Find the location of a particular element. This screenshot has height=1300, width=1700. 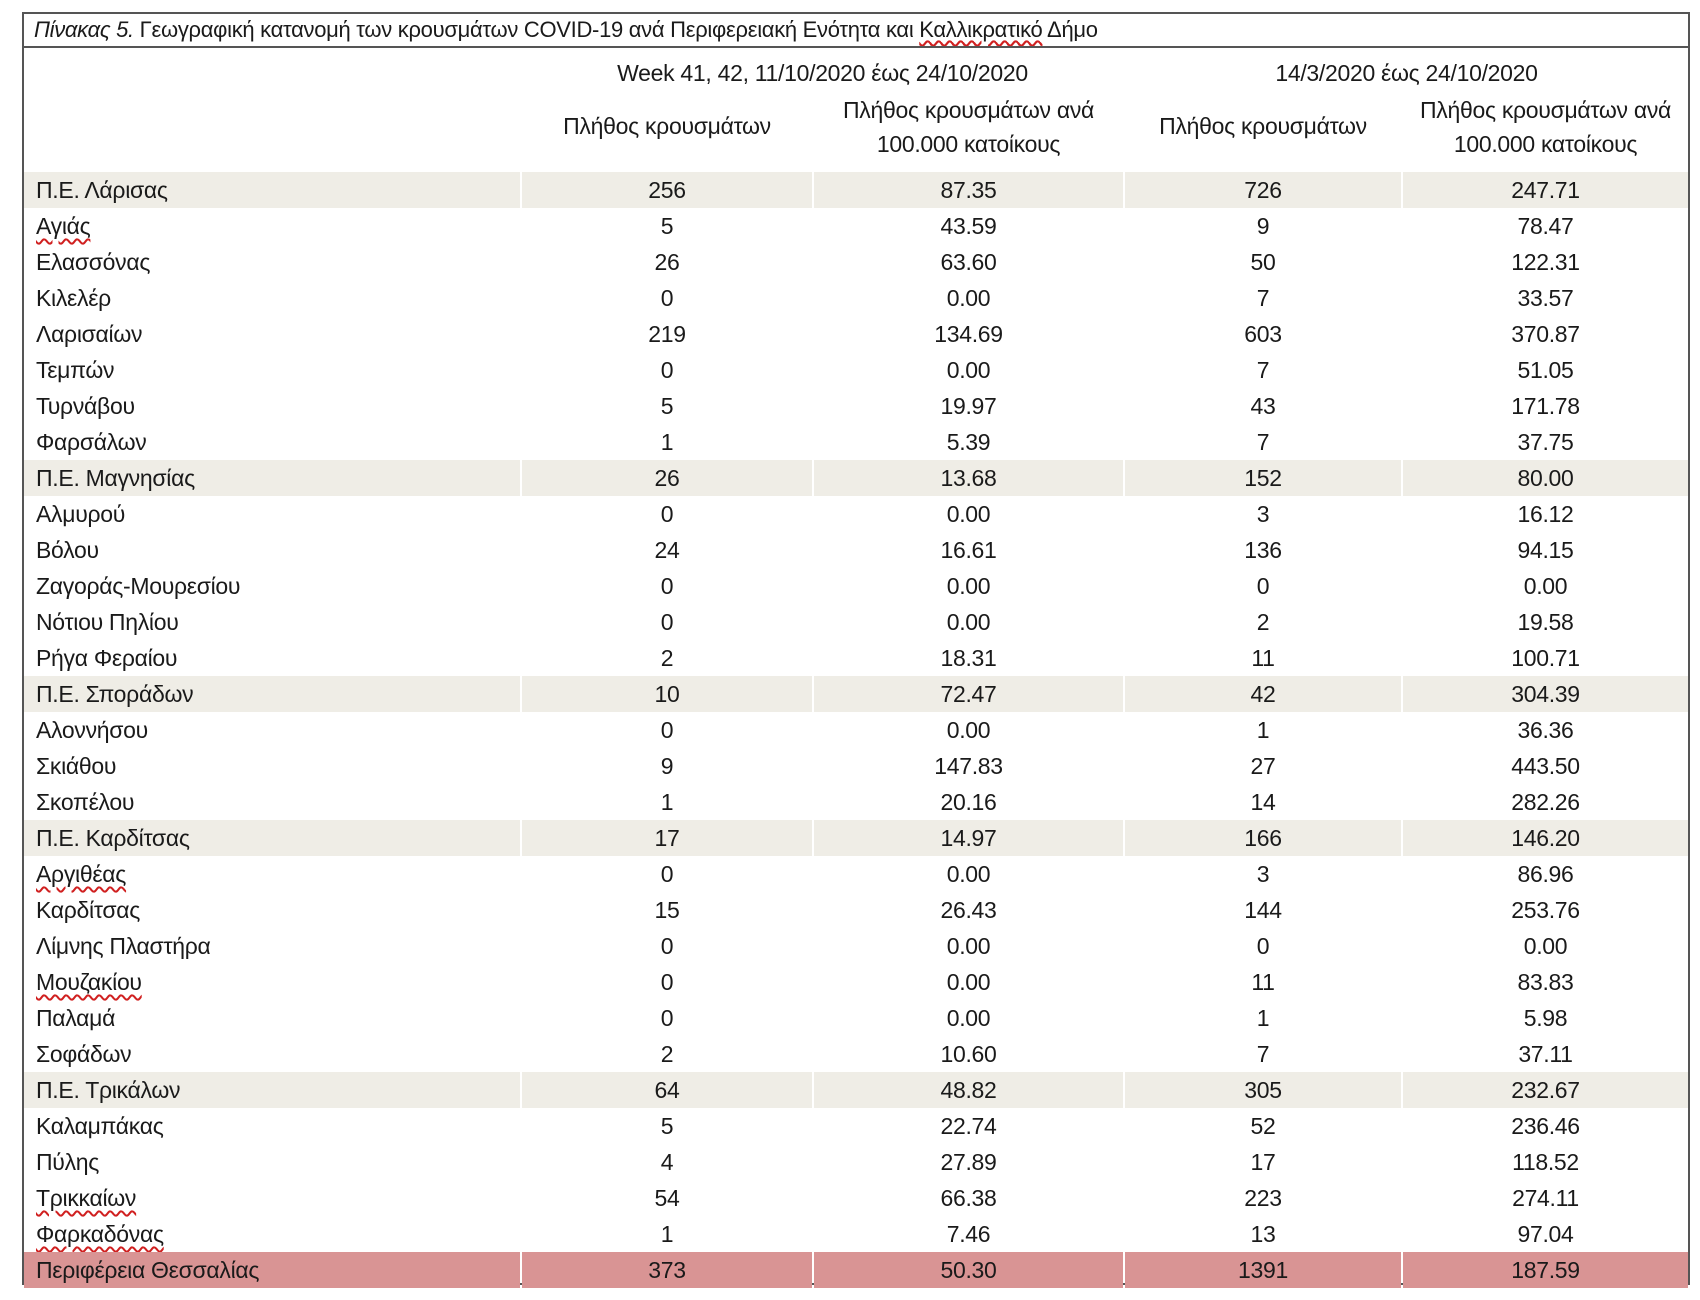

period1-rate-cell: 18.31 is located at coordinates (968, 658).